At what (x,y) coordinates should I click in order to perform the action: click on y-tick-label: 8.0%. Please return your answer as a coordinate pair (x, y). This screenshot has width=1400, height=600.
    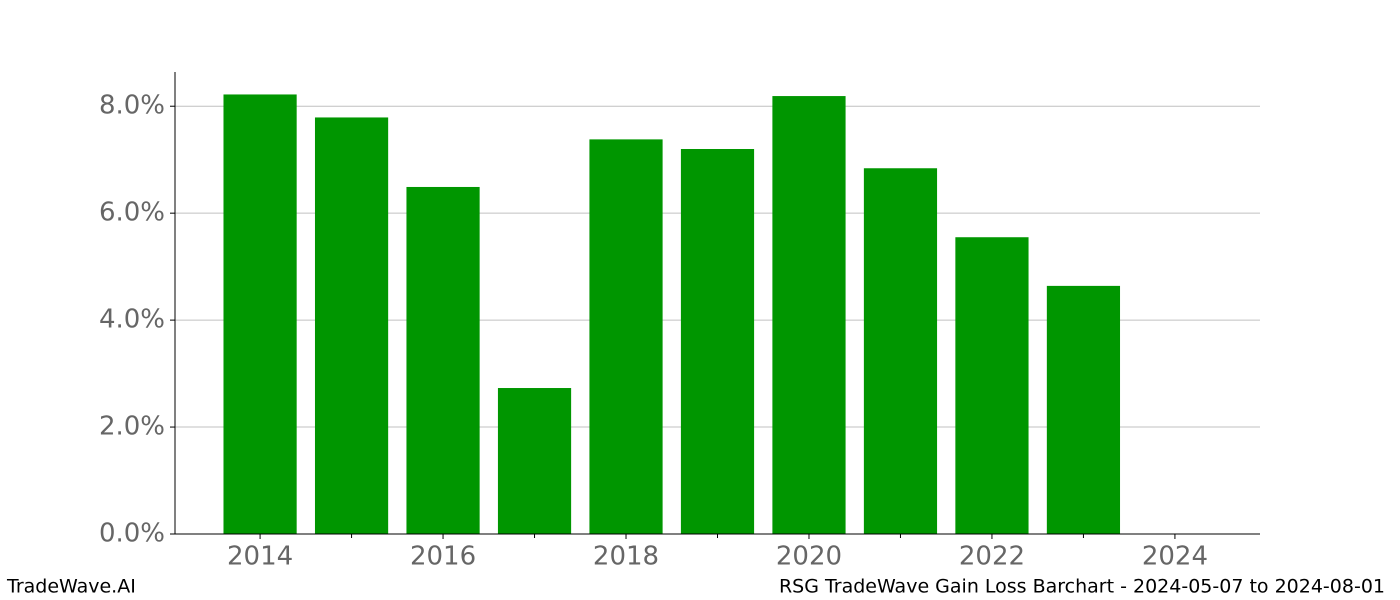
    Looking at the image, I should click on (132, 106).